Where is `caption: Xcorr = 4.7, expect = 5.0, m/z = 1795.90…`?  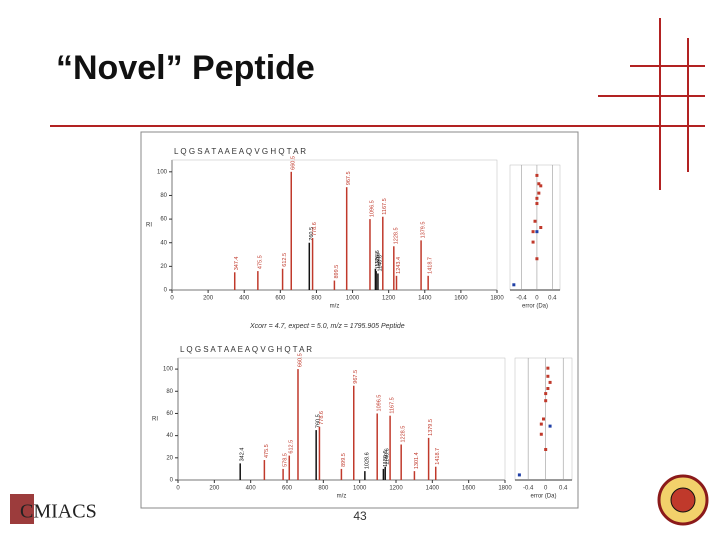 caption: Xcorr = 4.7, expect = 5.0, m/z = 1795.90… is located at coordinates (327, 326).